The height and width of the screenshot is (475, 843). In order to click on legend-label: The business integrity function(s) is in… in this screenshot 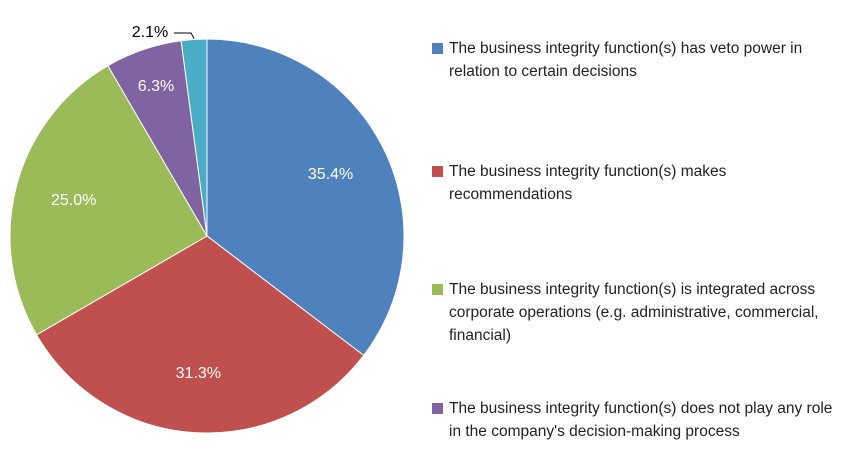, I will do `click(634, 312)`.